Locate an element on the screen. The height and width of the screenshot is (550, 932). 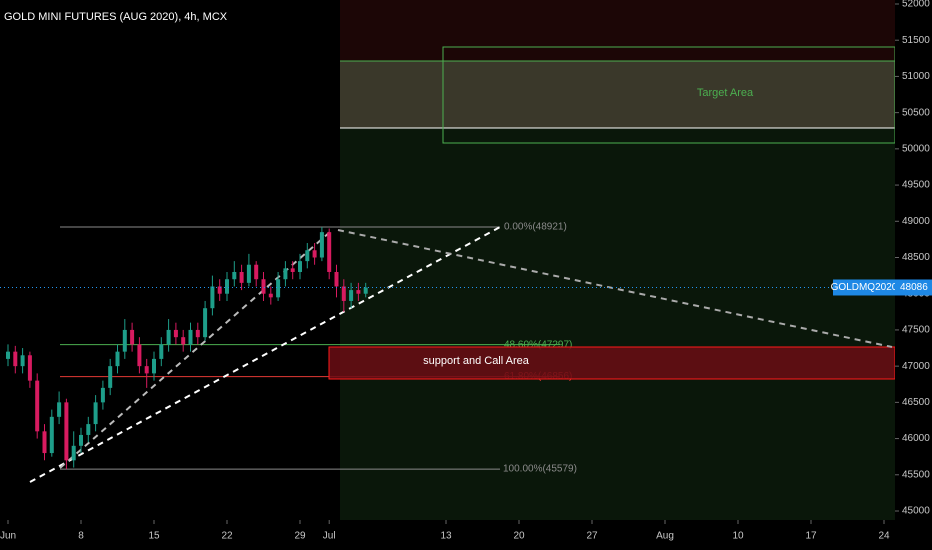
y-tick-label: 52000 is located at coordinates (916, 5).